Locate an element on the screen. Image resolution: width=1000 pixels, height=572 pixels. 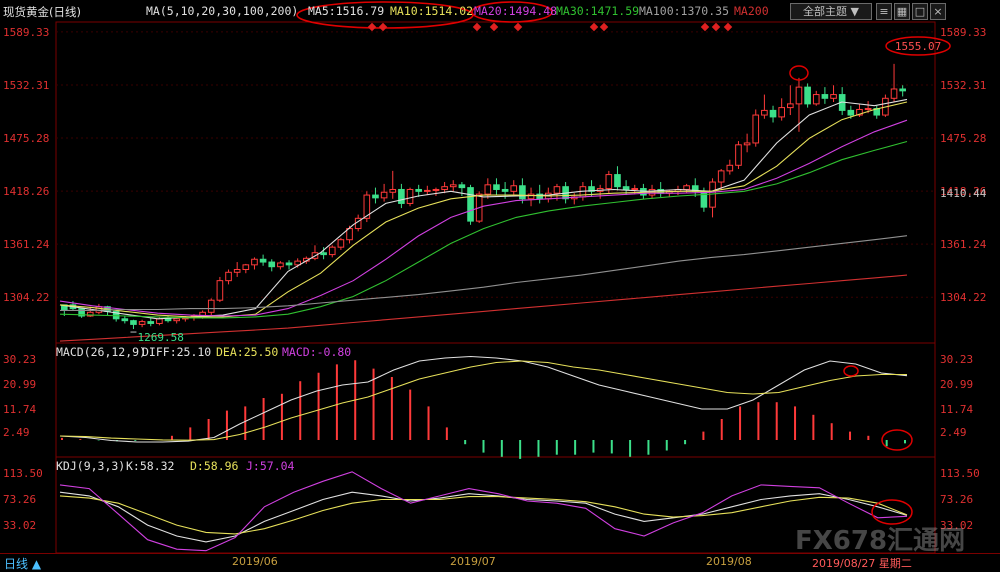
month-label-aug: 2019/08 is located at coordinates (729, 561).